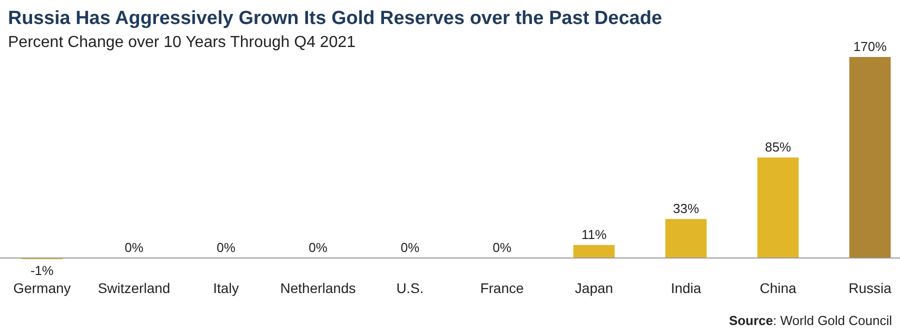 This screenshot has height=332, width=900. Describe the element at coordinates (502, 288) in the screenshot. I see `x-tick-label: France` at that location.